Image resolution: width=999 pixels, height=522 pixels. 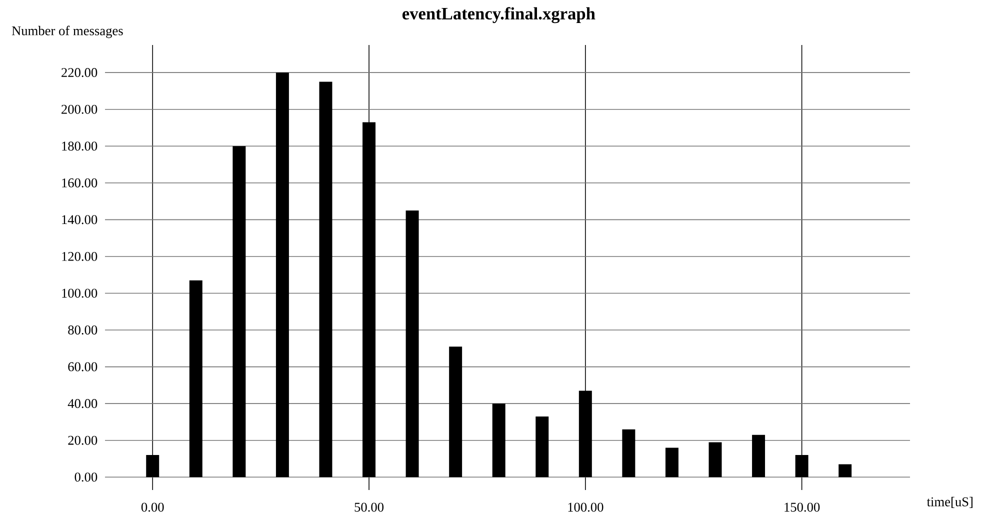 What do you see at coordinates (802, 507) in the screenshot?
I see `x-tick-label: 150.00` at bounding box center [802, 507].